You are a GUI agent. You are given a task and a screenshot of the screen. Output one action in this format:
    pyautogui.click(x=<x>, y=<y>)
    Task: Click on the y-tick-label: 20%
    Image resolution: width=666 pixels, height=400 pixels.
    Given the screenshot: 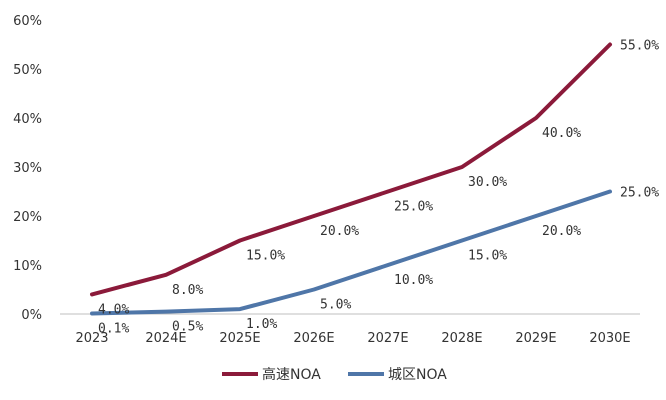 What is the action you would take?
    pyautogui.click(x=27, y=217)
    